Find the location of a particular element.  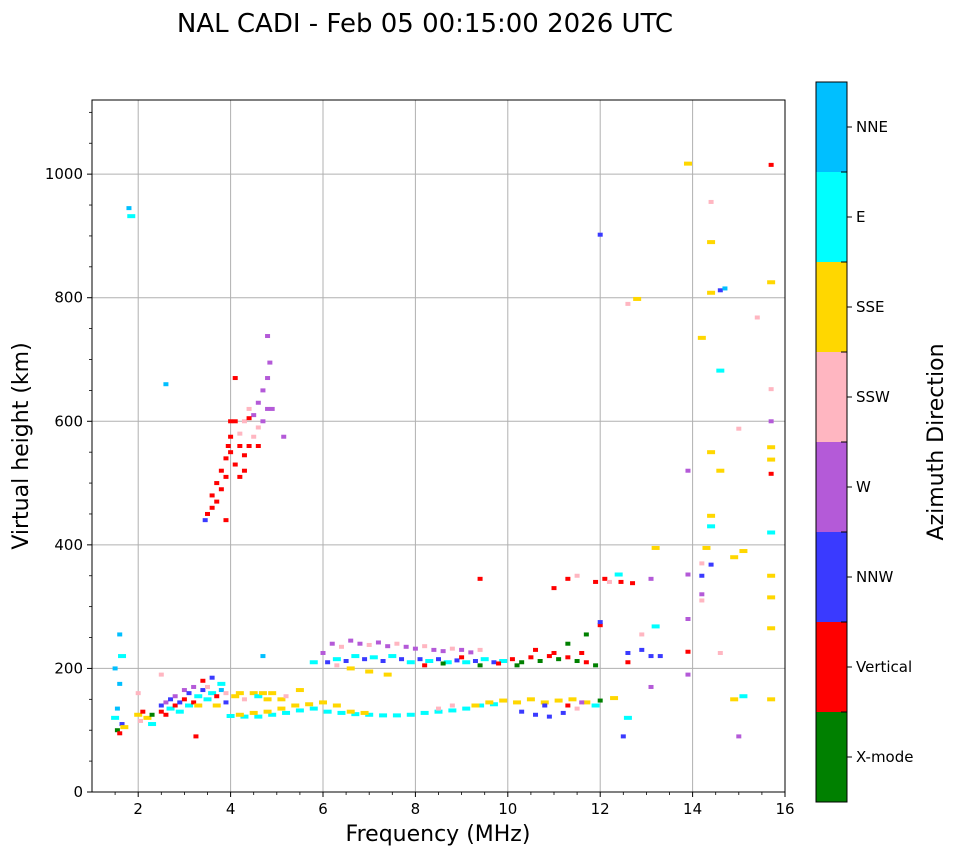

colorbar-segment-ssw is located at coordinates (831, 397).